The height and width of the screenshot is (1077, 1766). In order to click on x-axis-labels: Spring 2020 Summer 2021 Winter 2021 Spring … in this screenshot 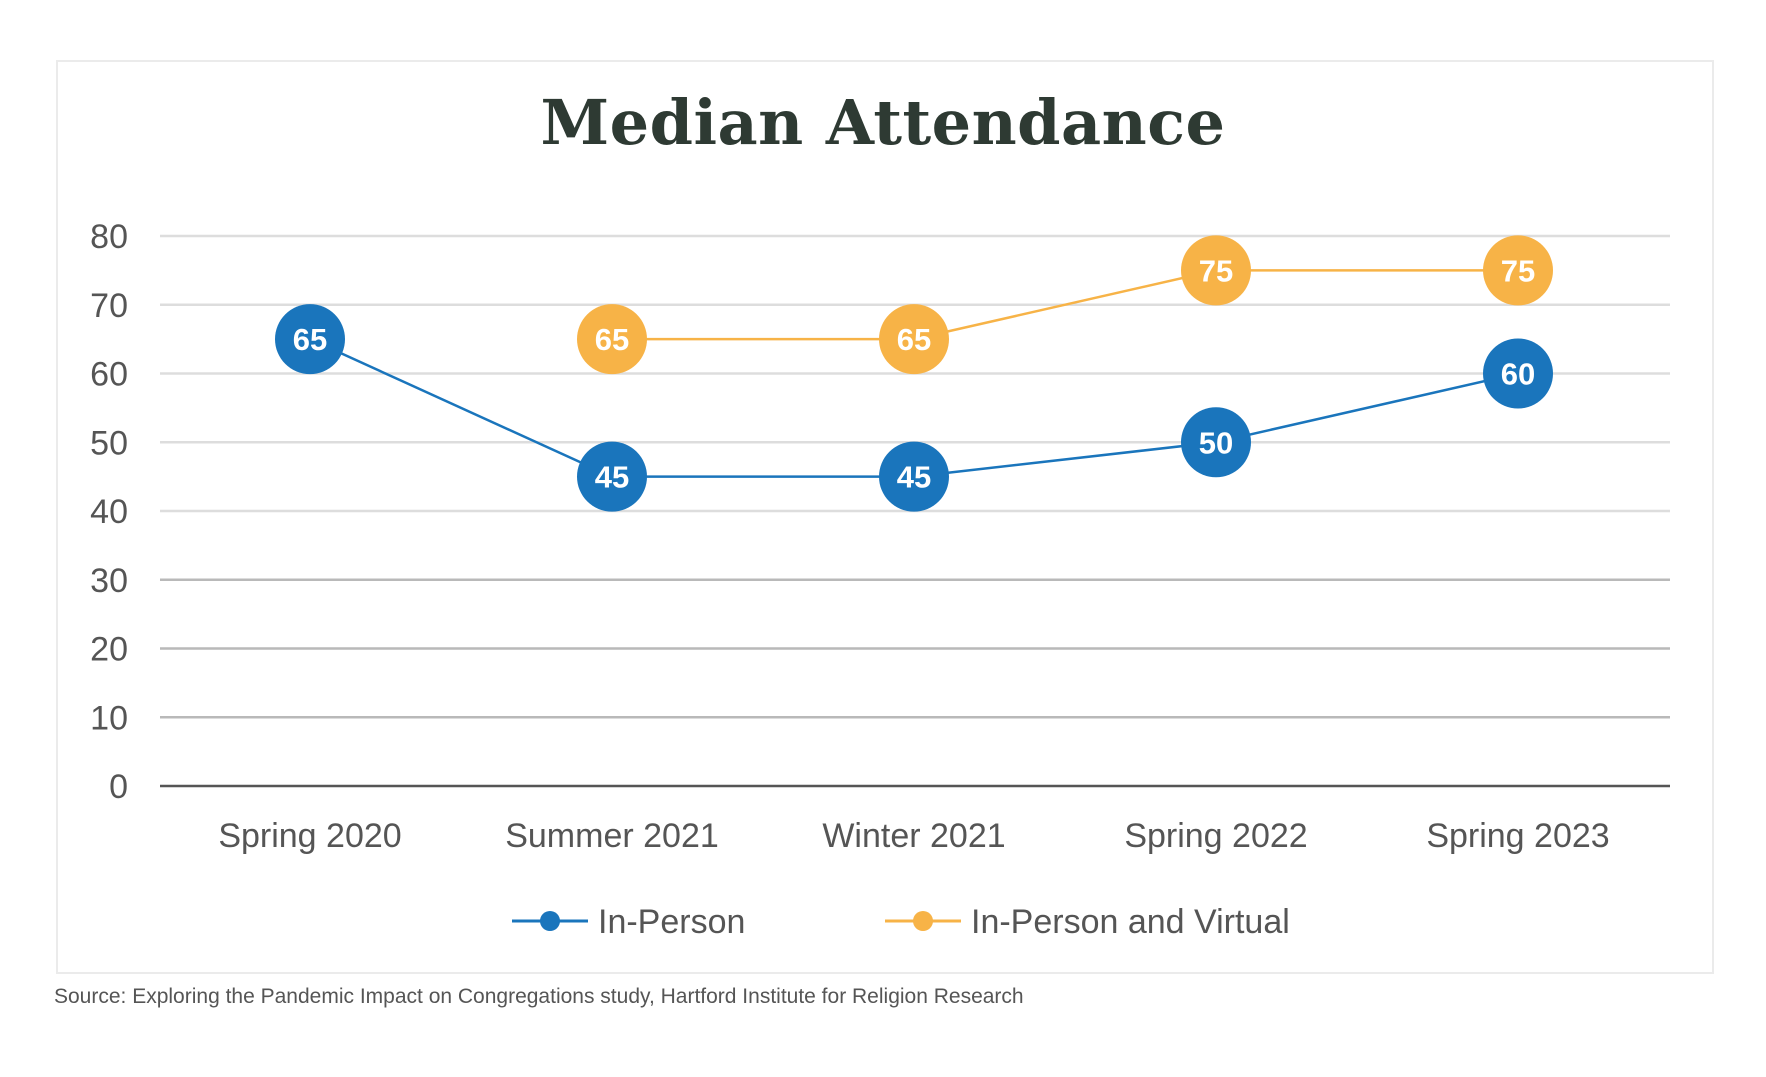, I will do `click(913, 836)`.